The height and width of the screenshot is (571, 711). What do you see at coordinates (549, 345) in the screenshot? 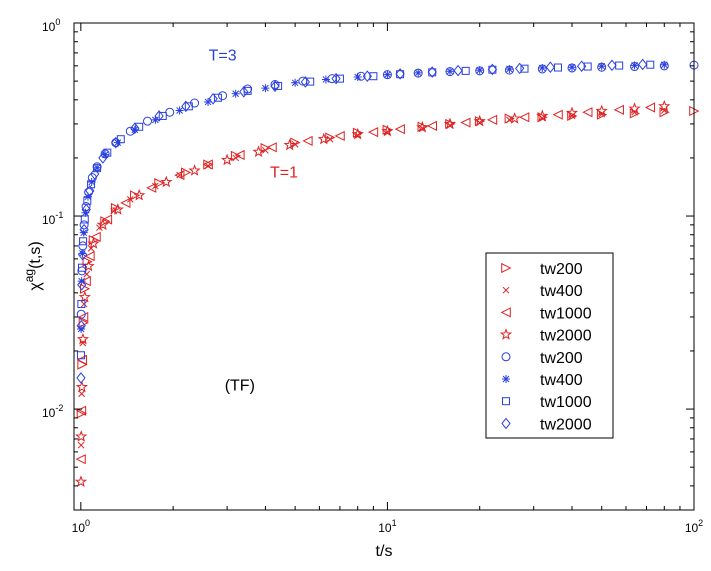
I see `legend-box` at bounding box center [549, 345].